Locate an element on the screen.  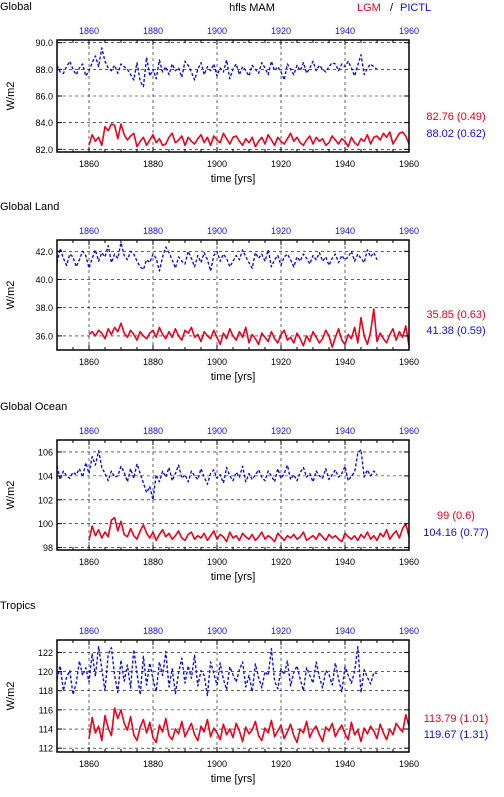
y-tick-label: 102 is located at coordinates (45, 500).